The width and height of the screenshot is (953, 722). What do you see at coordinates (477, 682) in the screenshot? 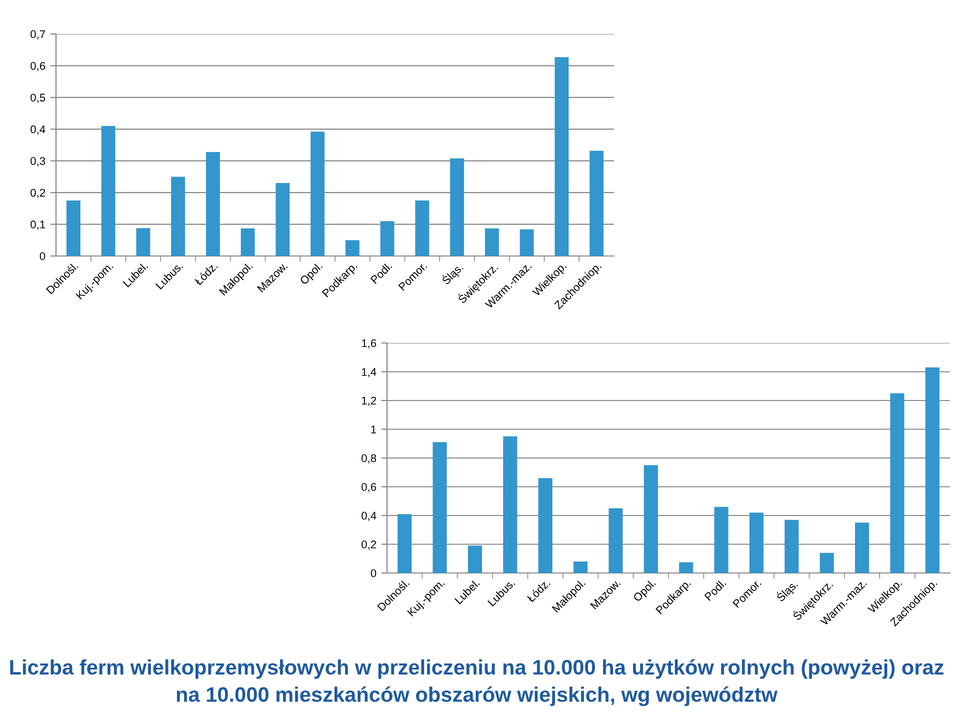
I see `text: Liczba ferm wielkoprzemysłowych w przeliczeniu na 10.000 ha użytków rolnych (powyżej) oraz na 10.000 mieszkańców obszarów wiejskich, wg województw` at bounding box center [477, 682].